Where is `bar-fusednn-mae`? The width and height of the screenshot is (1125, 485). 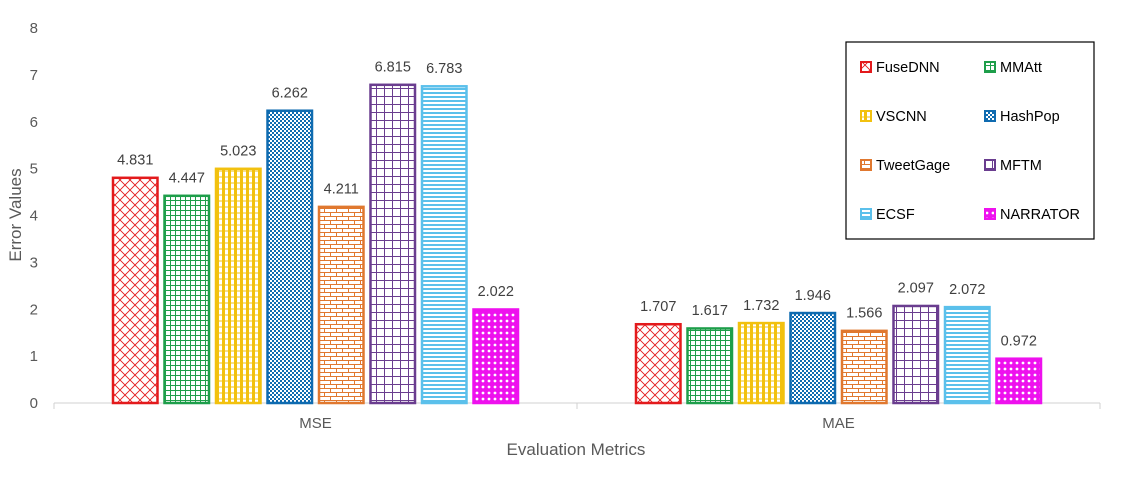 bar-fusednn-mae is located at coordinates (658, 363).